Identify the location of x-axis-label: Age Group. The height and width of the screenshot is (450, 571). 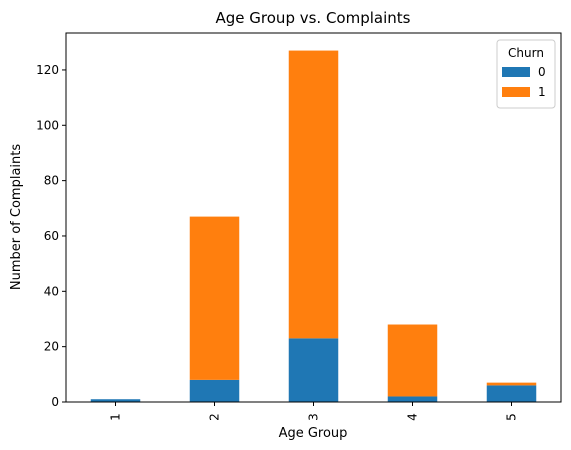
(313, 433).